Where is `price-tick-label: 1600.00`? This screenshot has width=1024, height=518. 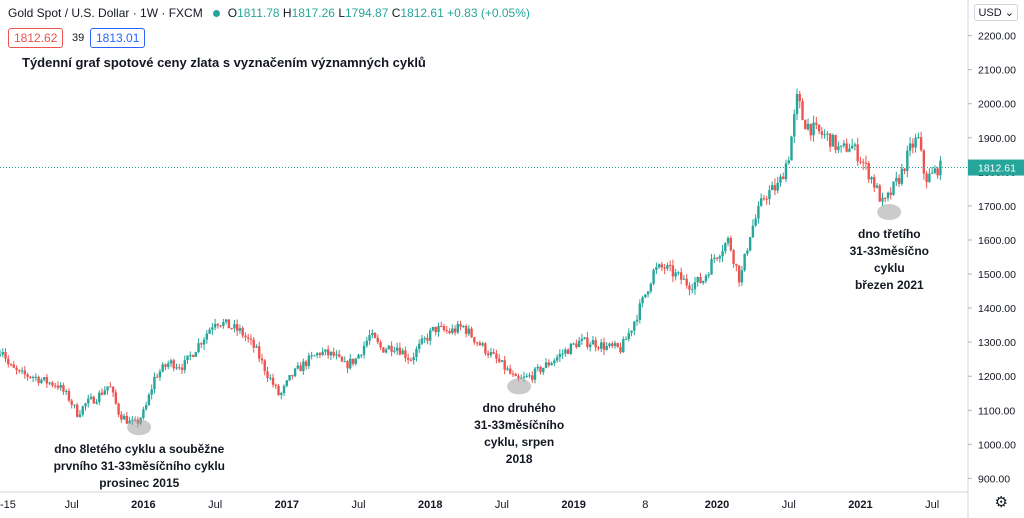 price-tick-label: 1600.00 is located at coordinates (997, 241).